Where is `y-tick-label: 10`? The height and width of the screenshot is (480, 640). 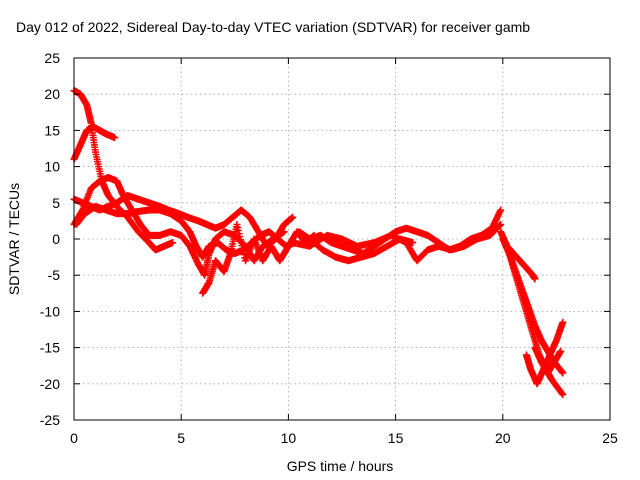
y-tick-label: 10 is located at coordinates (52, 167).